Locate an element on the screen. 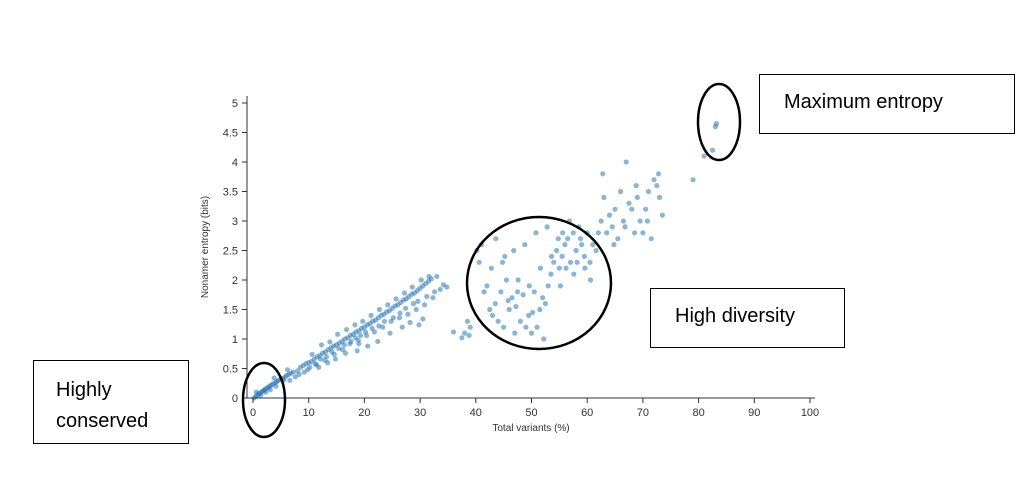 The height and width of the screenshot is (489, 1024). high-diversity-text: High diversity is located at coordinates (735, 316).